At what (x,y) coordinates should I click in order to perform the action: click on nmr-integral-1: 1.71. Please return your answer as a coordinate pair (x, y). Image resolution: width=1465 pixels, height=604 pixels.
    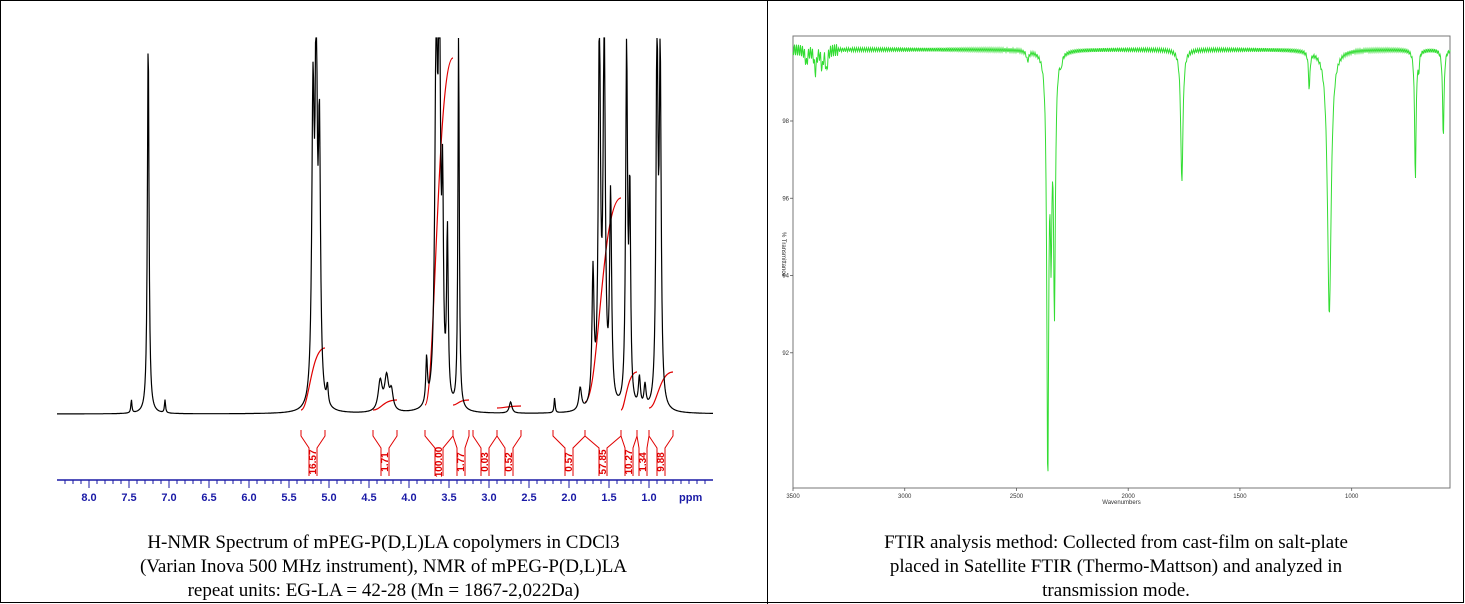
    Looking at the image, I should click on (385, 453).